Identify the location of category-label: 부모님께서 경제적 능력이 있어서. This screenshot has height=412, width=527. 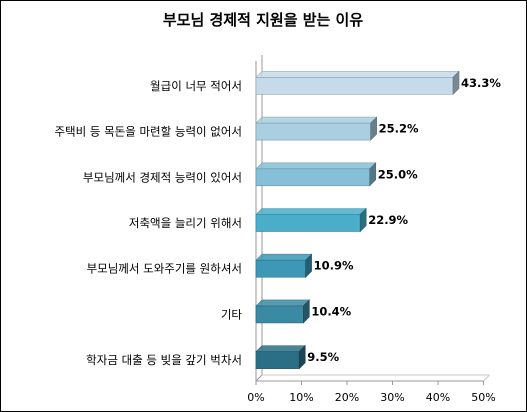
(162, 177).